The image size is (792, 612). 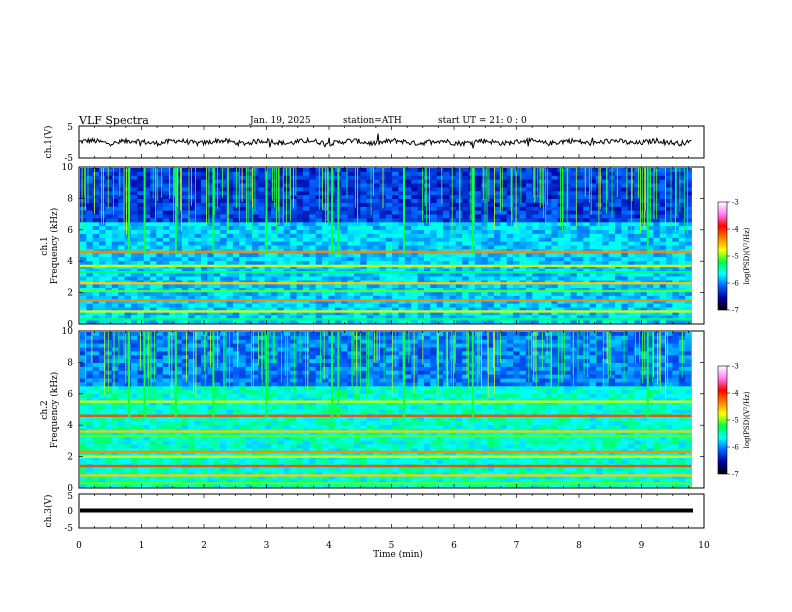 What do you see at coordinates (735, 311) in the screenshot?
I see `colorbar-tick-label: -7` at bounding box center [735, 311].